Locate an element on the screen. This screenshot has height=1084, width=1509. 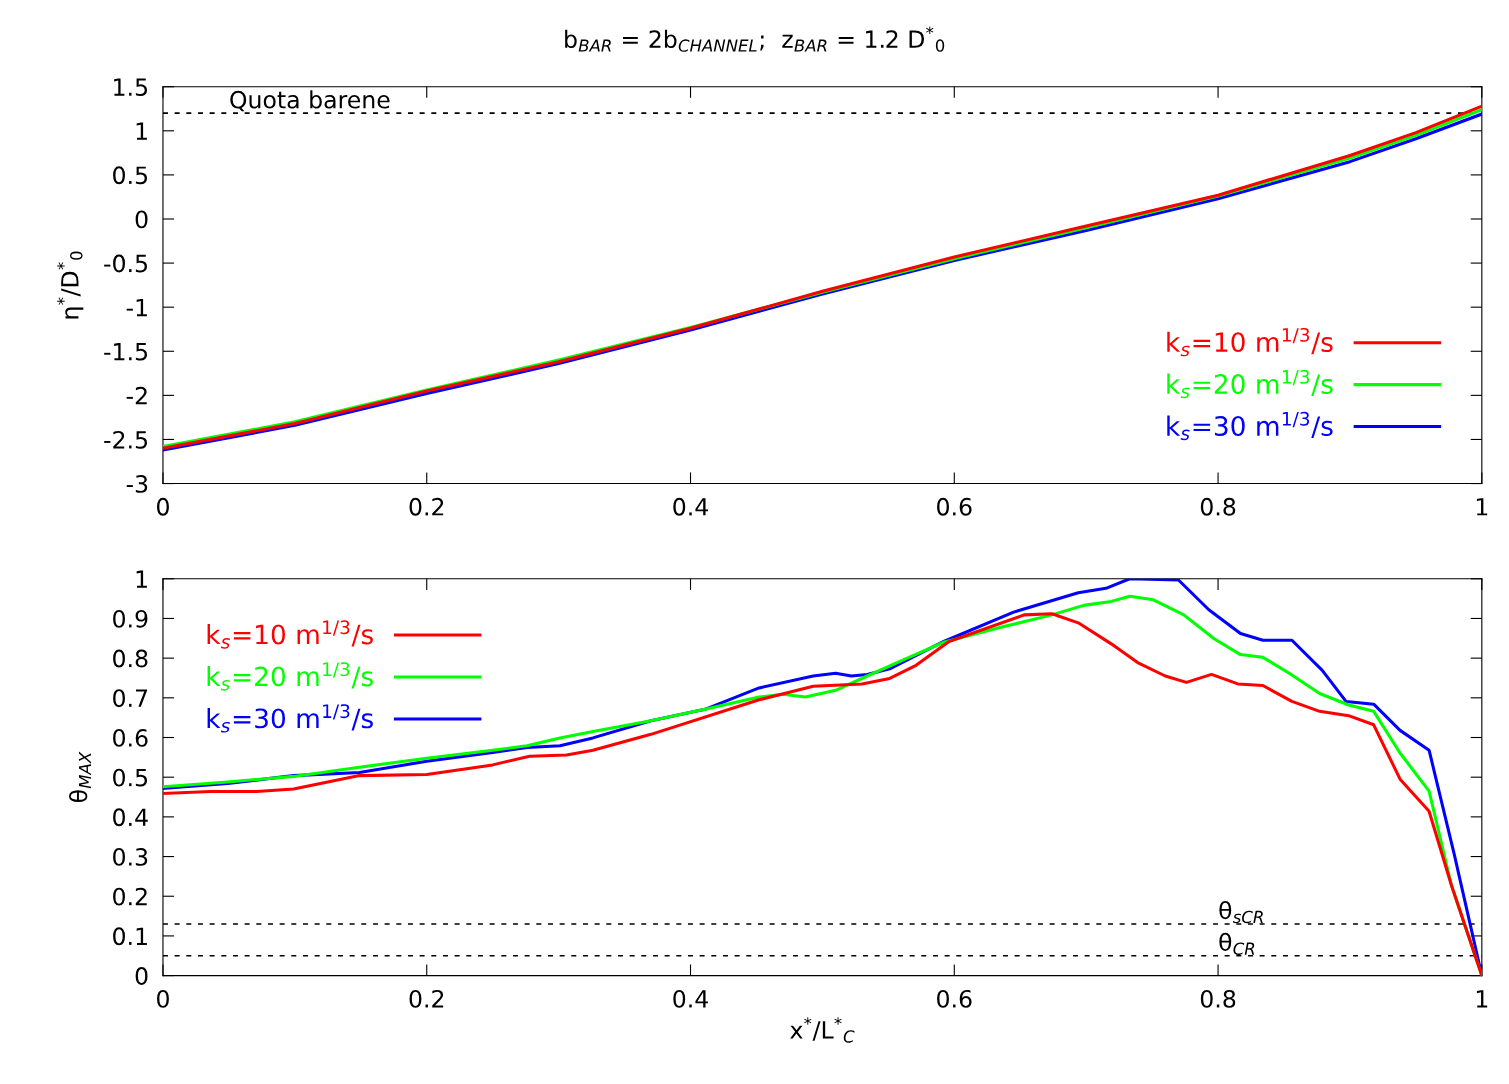
y-tick-label: 0.9 is located at coordinates (130, 618).